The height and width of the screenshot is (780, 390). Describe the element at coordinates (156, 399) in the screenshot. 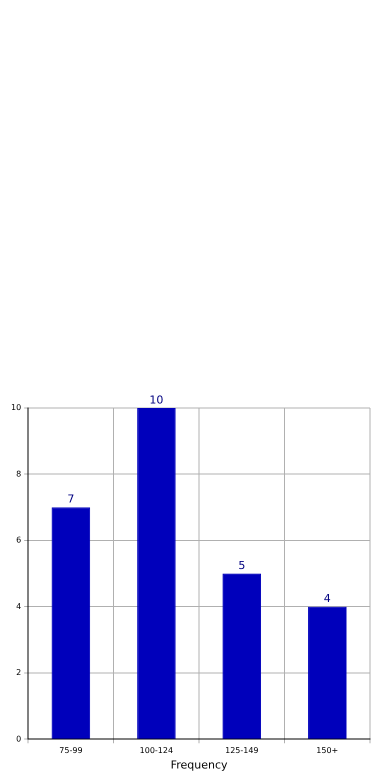

I see `data-label: 10` at that location.